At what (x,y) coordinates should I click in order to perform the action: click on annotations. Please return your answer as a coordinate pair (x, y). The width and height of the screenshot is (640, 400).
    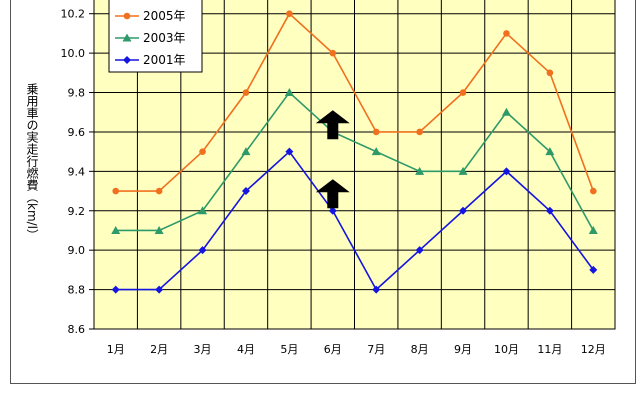
    Looking at the image, I should click on (332, 159).